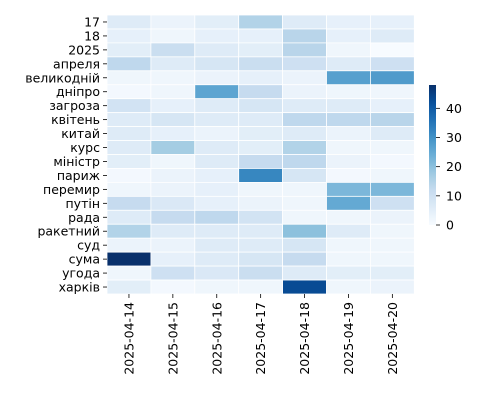 This screenshot has width=500, height=400. What do you see at coordinates (129, 217) in the screenshot?
I see `heatmap-cell-рада-2025-04-14` at bounding box center [129, 217].